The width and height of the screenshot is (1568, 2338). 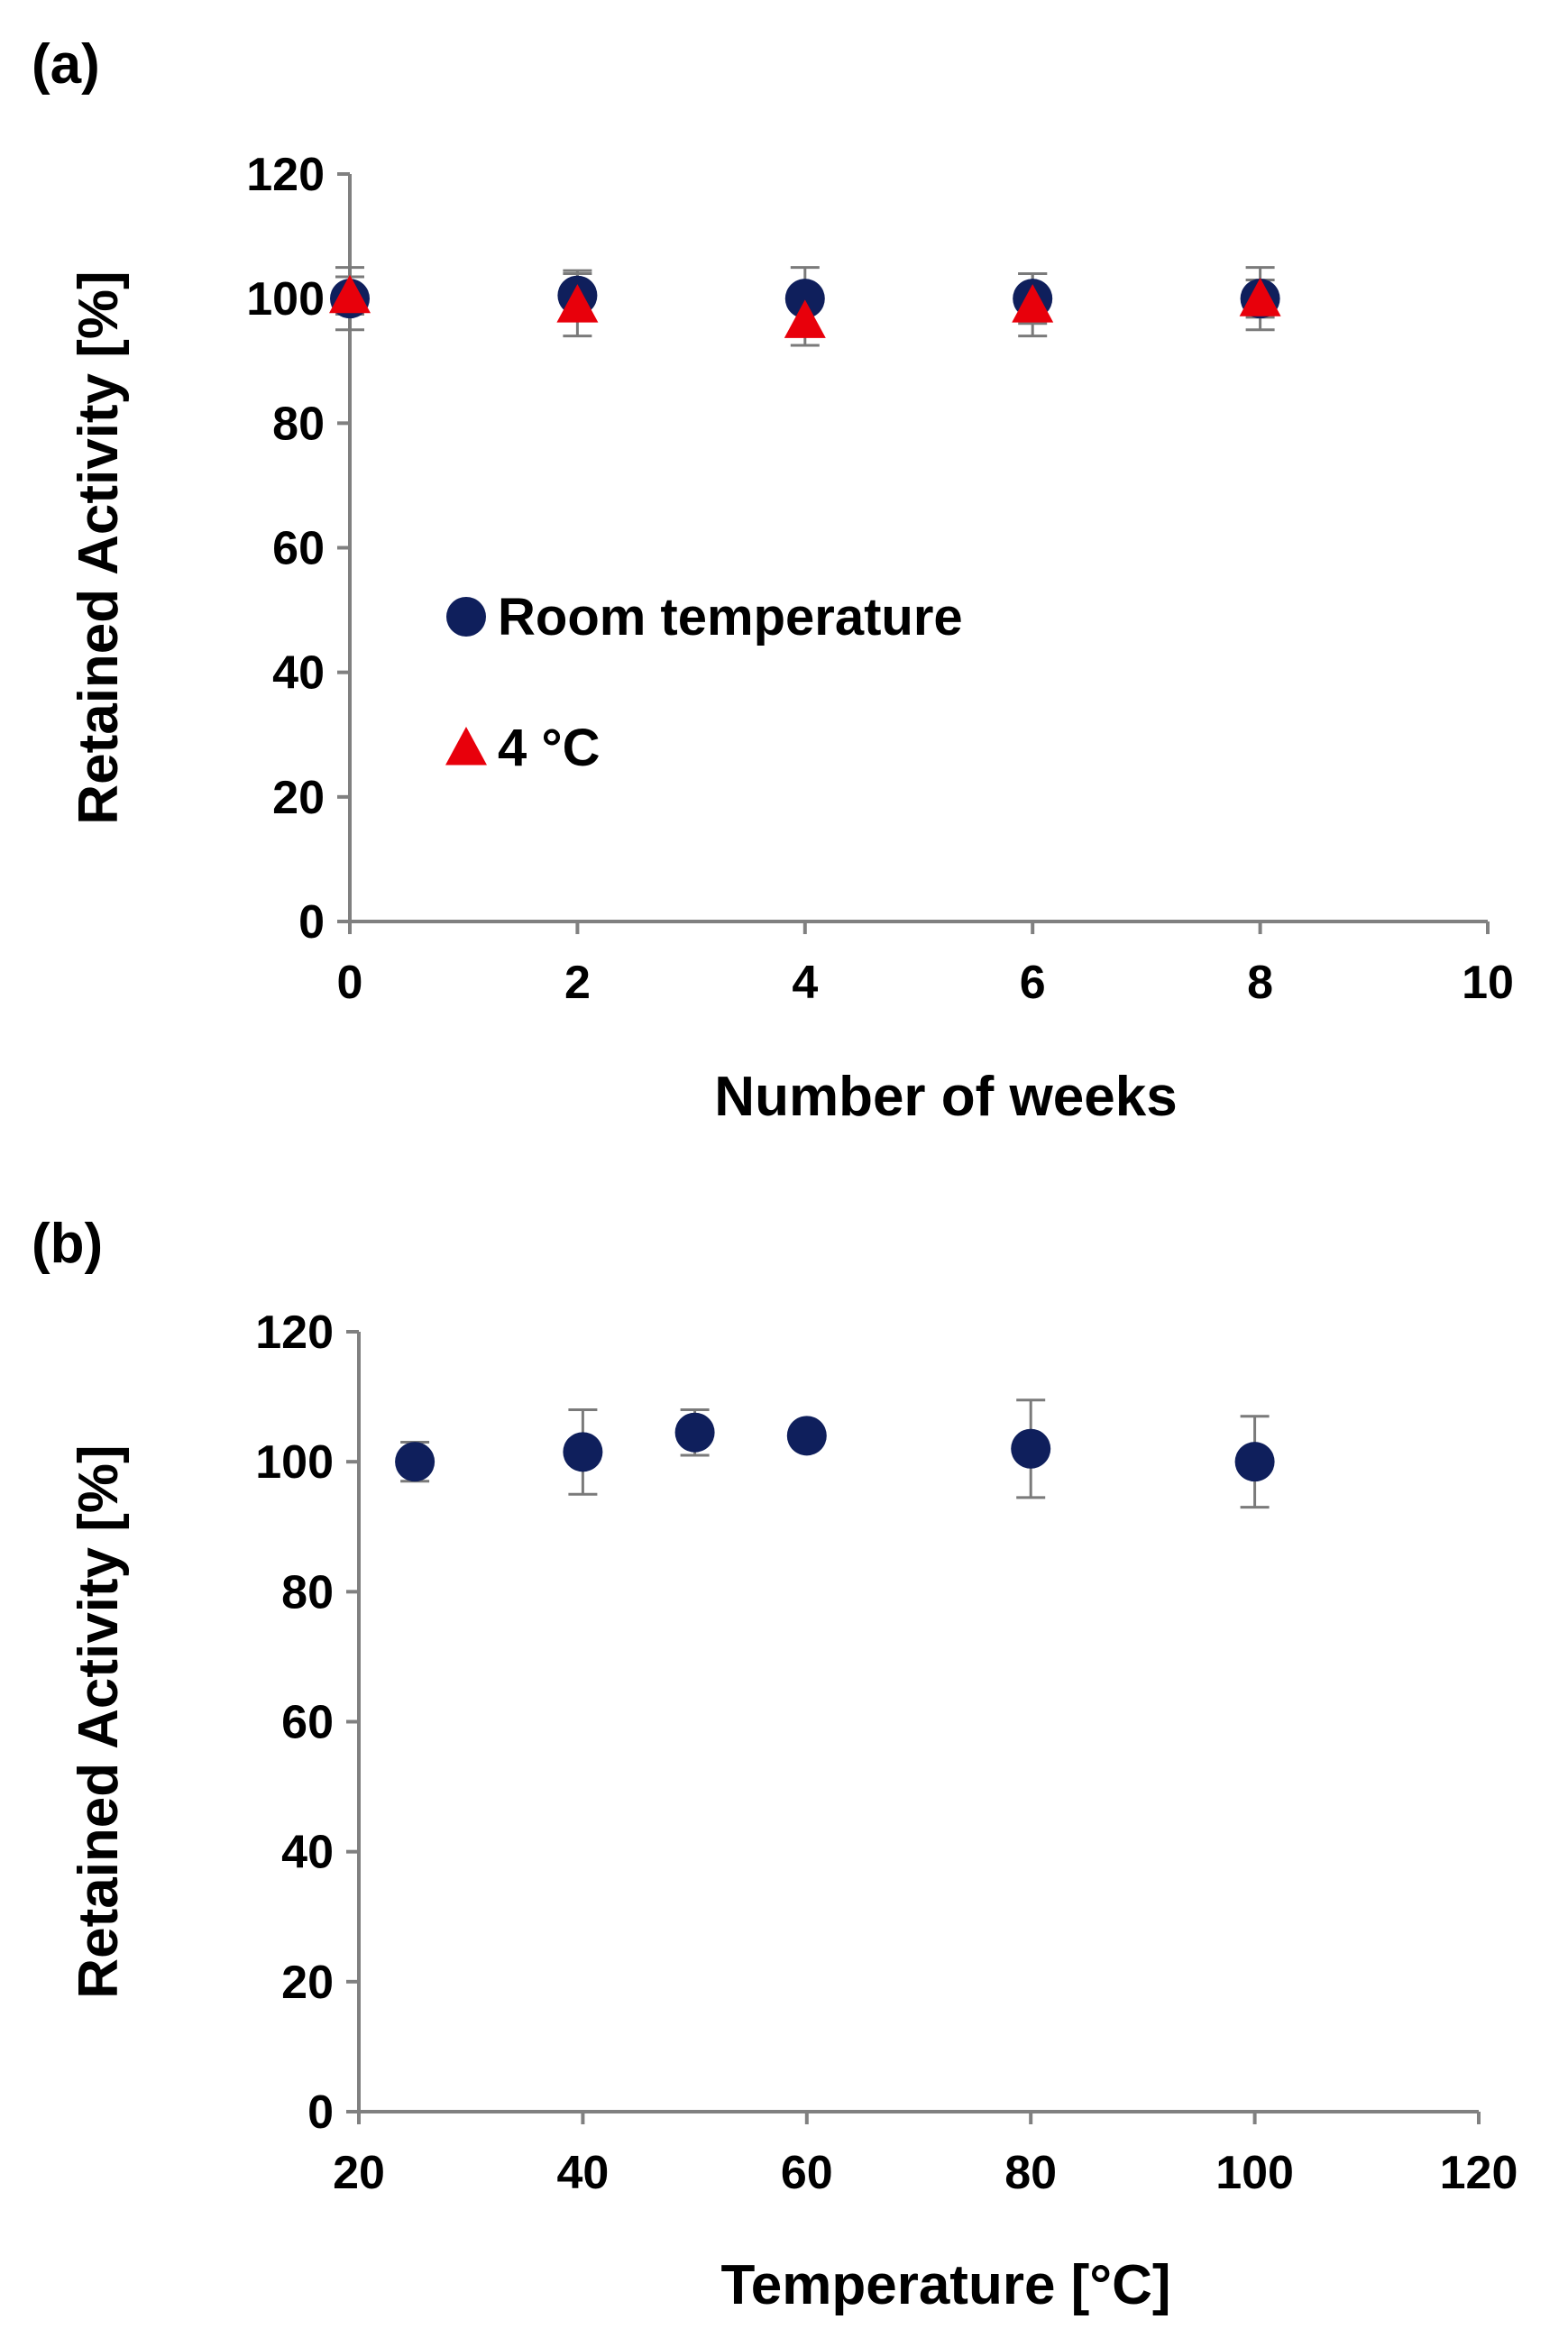 What do you see at coordinates (1030, 2173) in the screenshot?
I see `x-tick-label: 80` at bounding box center [1030, 2173].